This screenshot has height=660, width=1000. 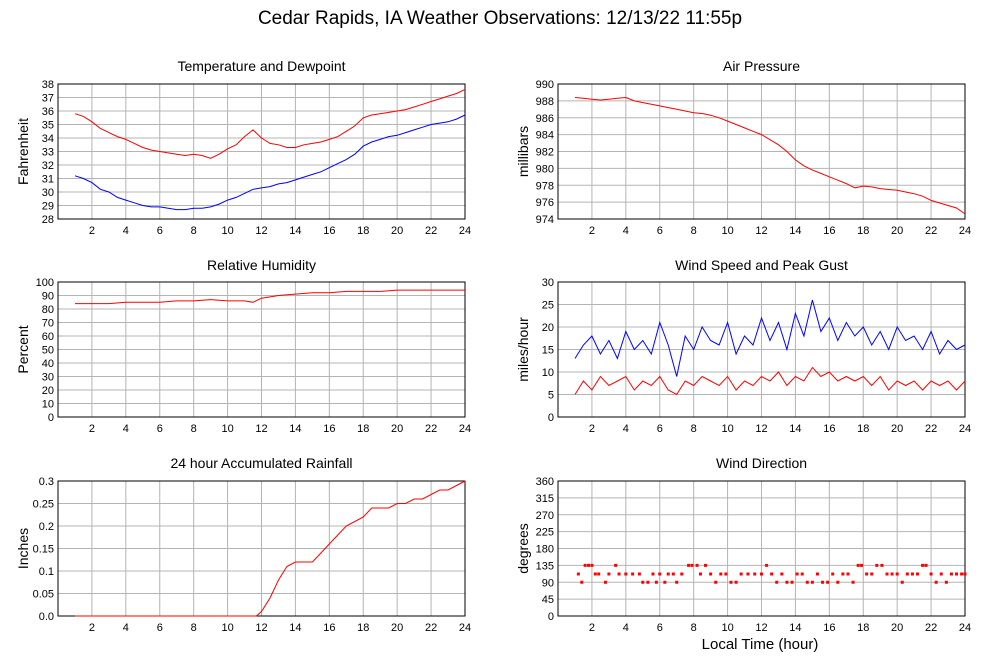 I want to click on y-tick-label: 50, so click(x=48, y=351).